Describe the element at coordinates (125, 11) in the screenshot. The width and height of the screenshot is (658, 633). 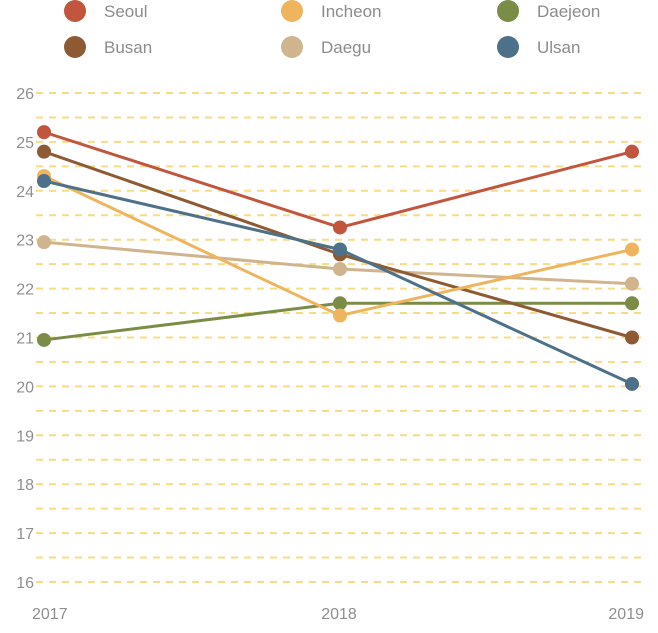
I see `legend-label: Seoul` at that location.